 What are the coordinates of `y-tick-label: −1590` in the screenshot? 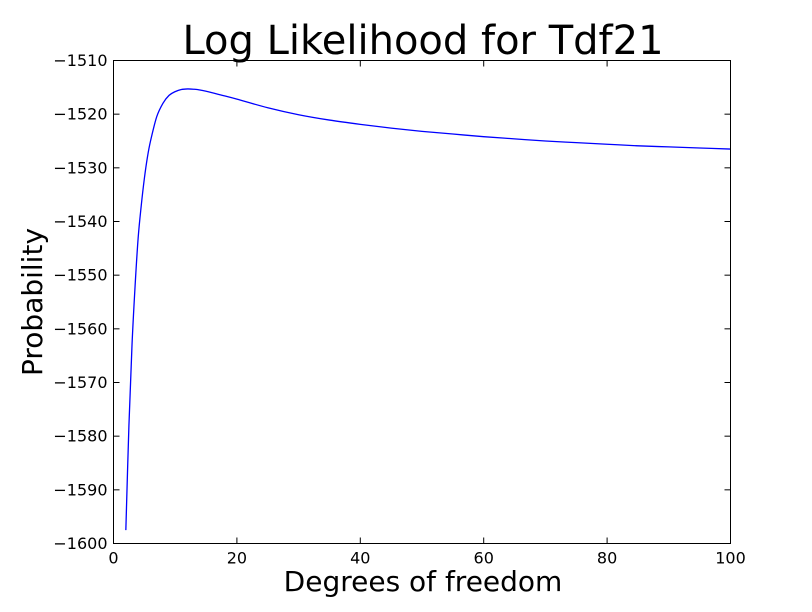 It's located at (80, 489).